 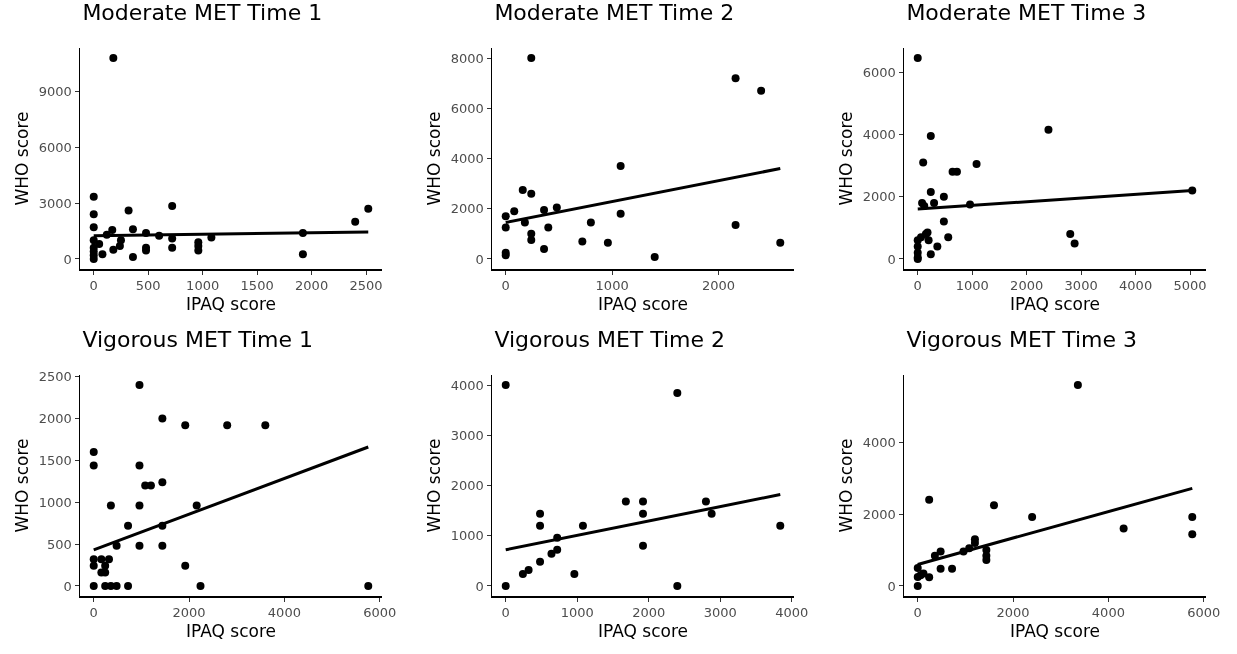 What do you see at coordinates (380, 613) in the screenshot?
I see `x-tick-label: 6000` at bounding box center [380, 613].